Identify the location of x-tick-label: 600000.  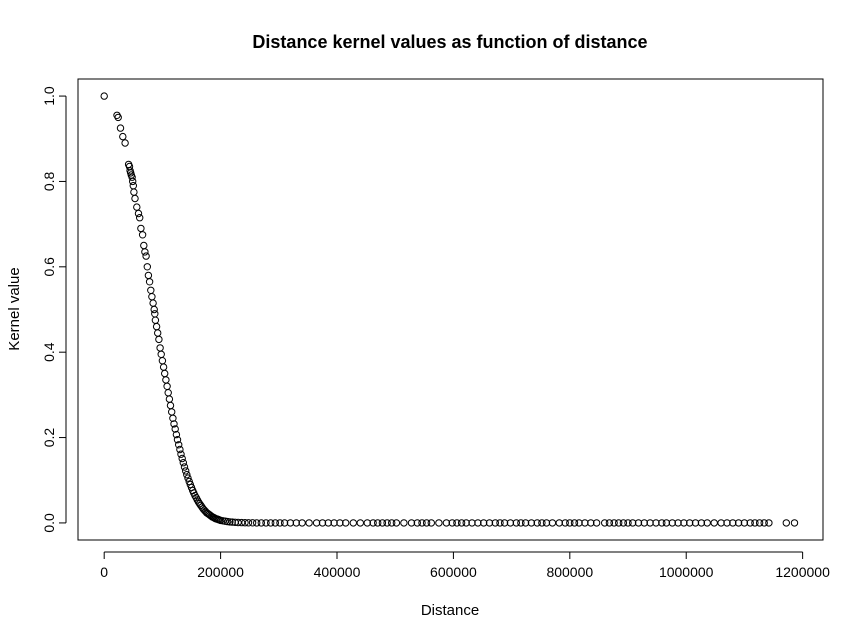
(453, 572).